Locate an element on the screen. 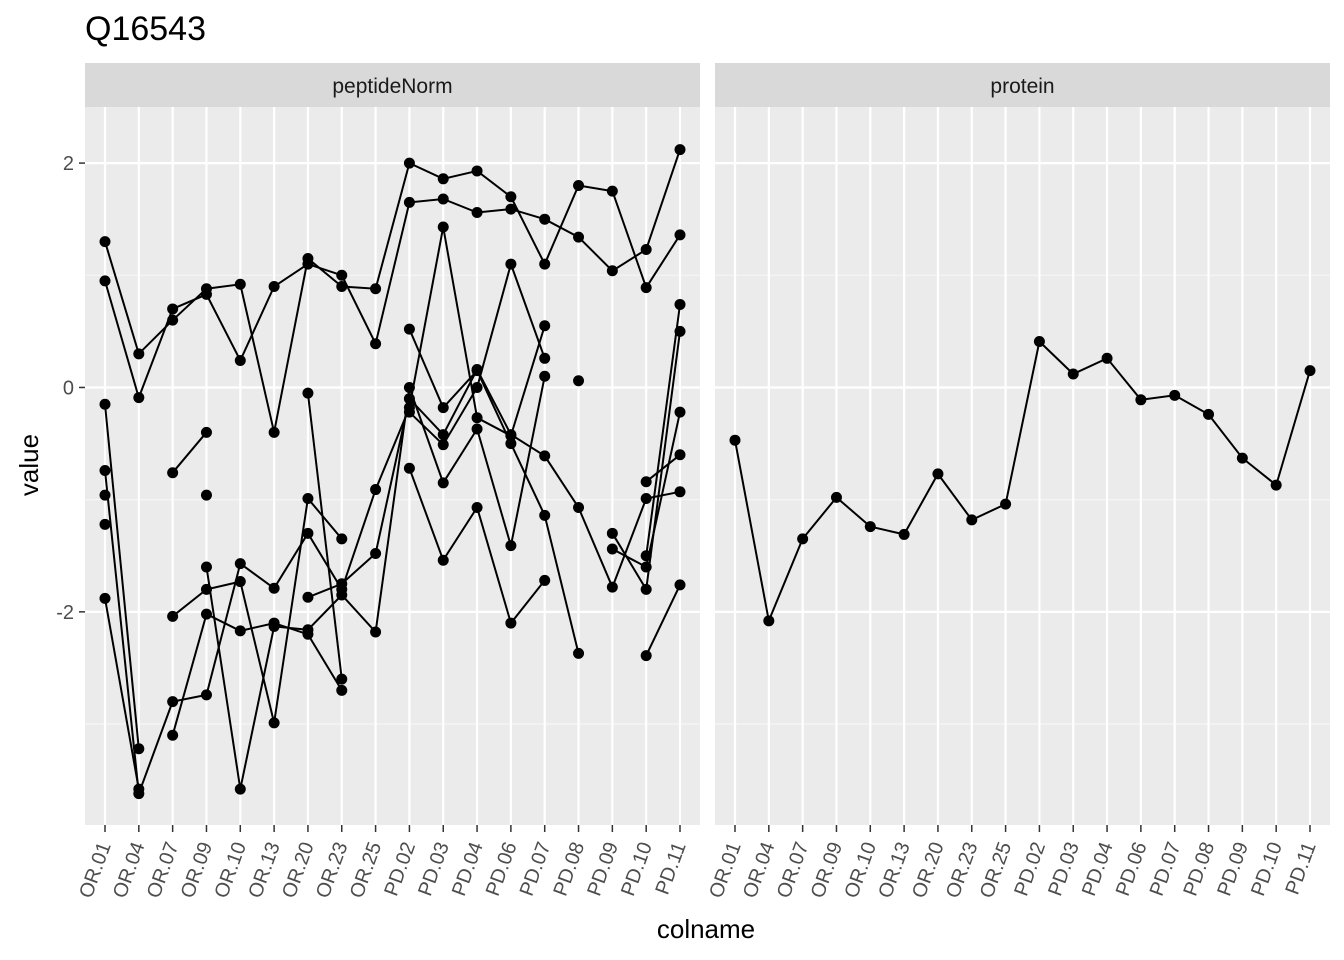  strip-label-peptideNorm: peptideNorm is located at coordinates (392, 86).